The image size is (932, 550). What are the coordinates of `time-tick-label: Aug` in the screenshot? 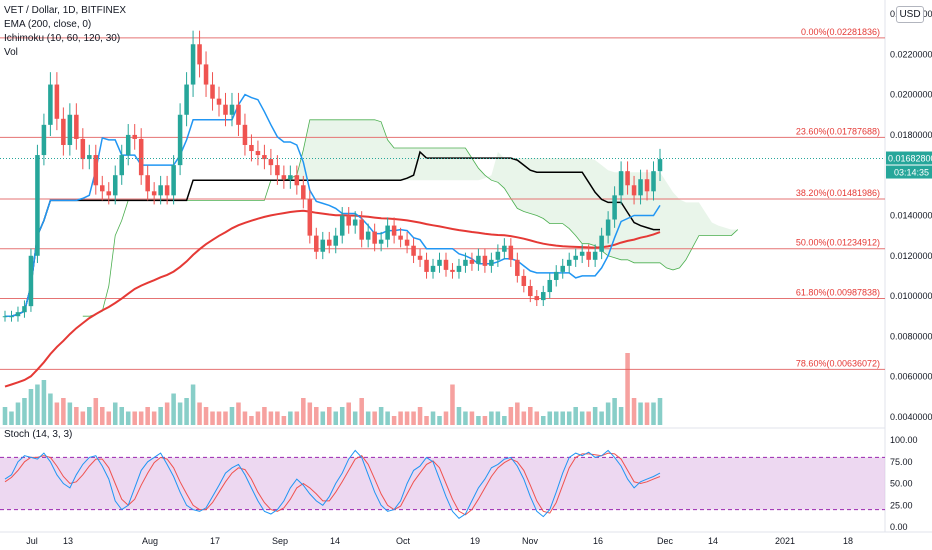 It's located at (150, 541).